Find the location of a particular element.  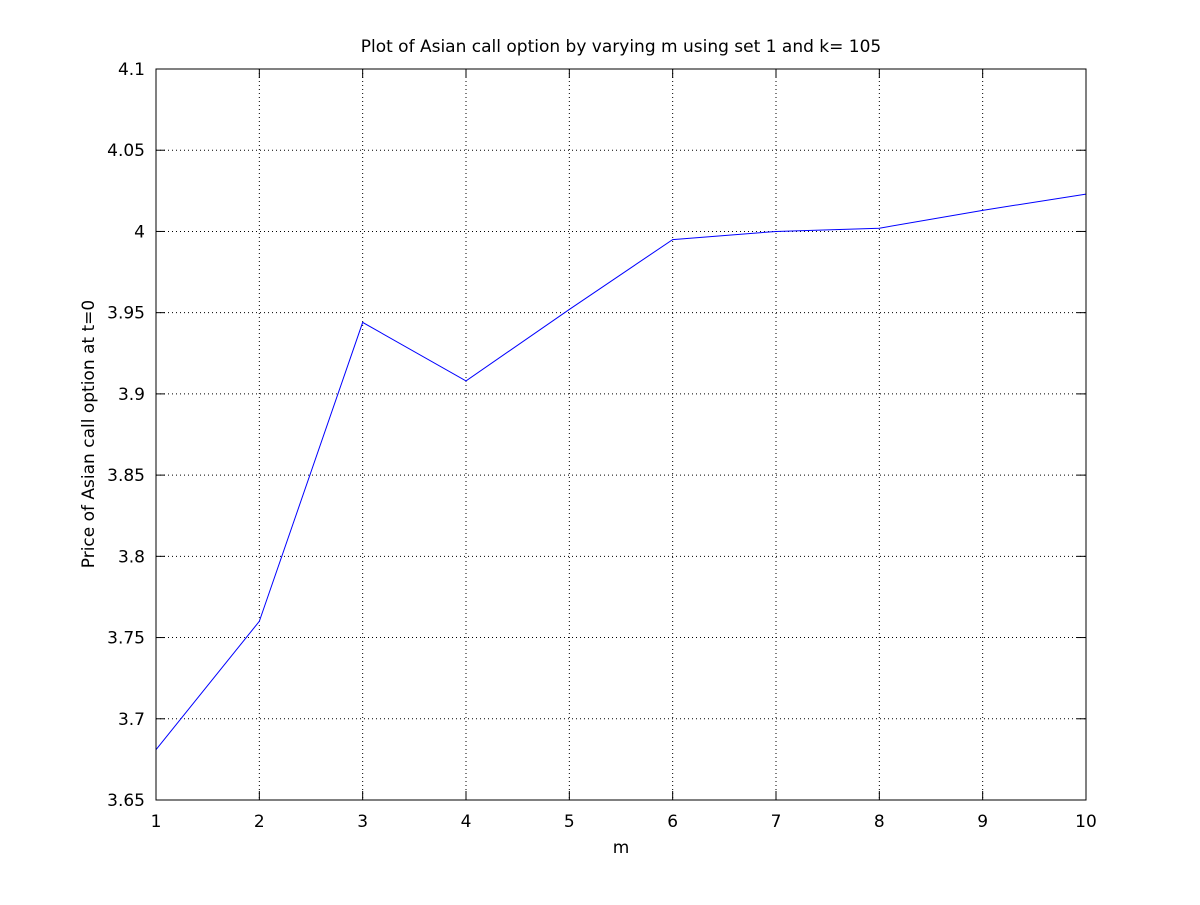

x-tick-label: 2 is located at coordinates (259, 822).